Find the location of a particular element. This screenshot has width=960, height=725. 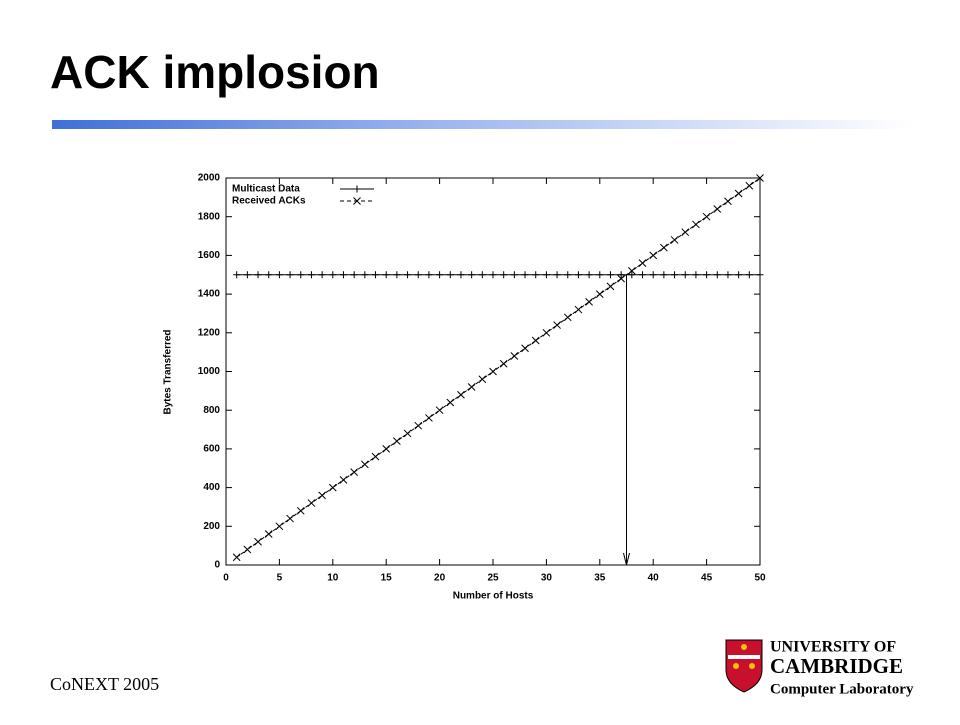

arrow-head is located at coordinates (626, 559).